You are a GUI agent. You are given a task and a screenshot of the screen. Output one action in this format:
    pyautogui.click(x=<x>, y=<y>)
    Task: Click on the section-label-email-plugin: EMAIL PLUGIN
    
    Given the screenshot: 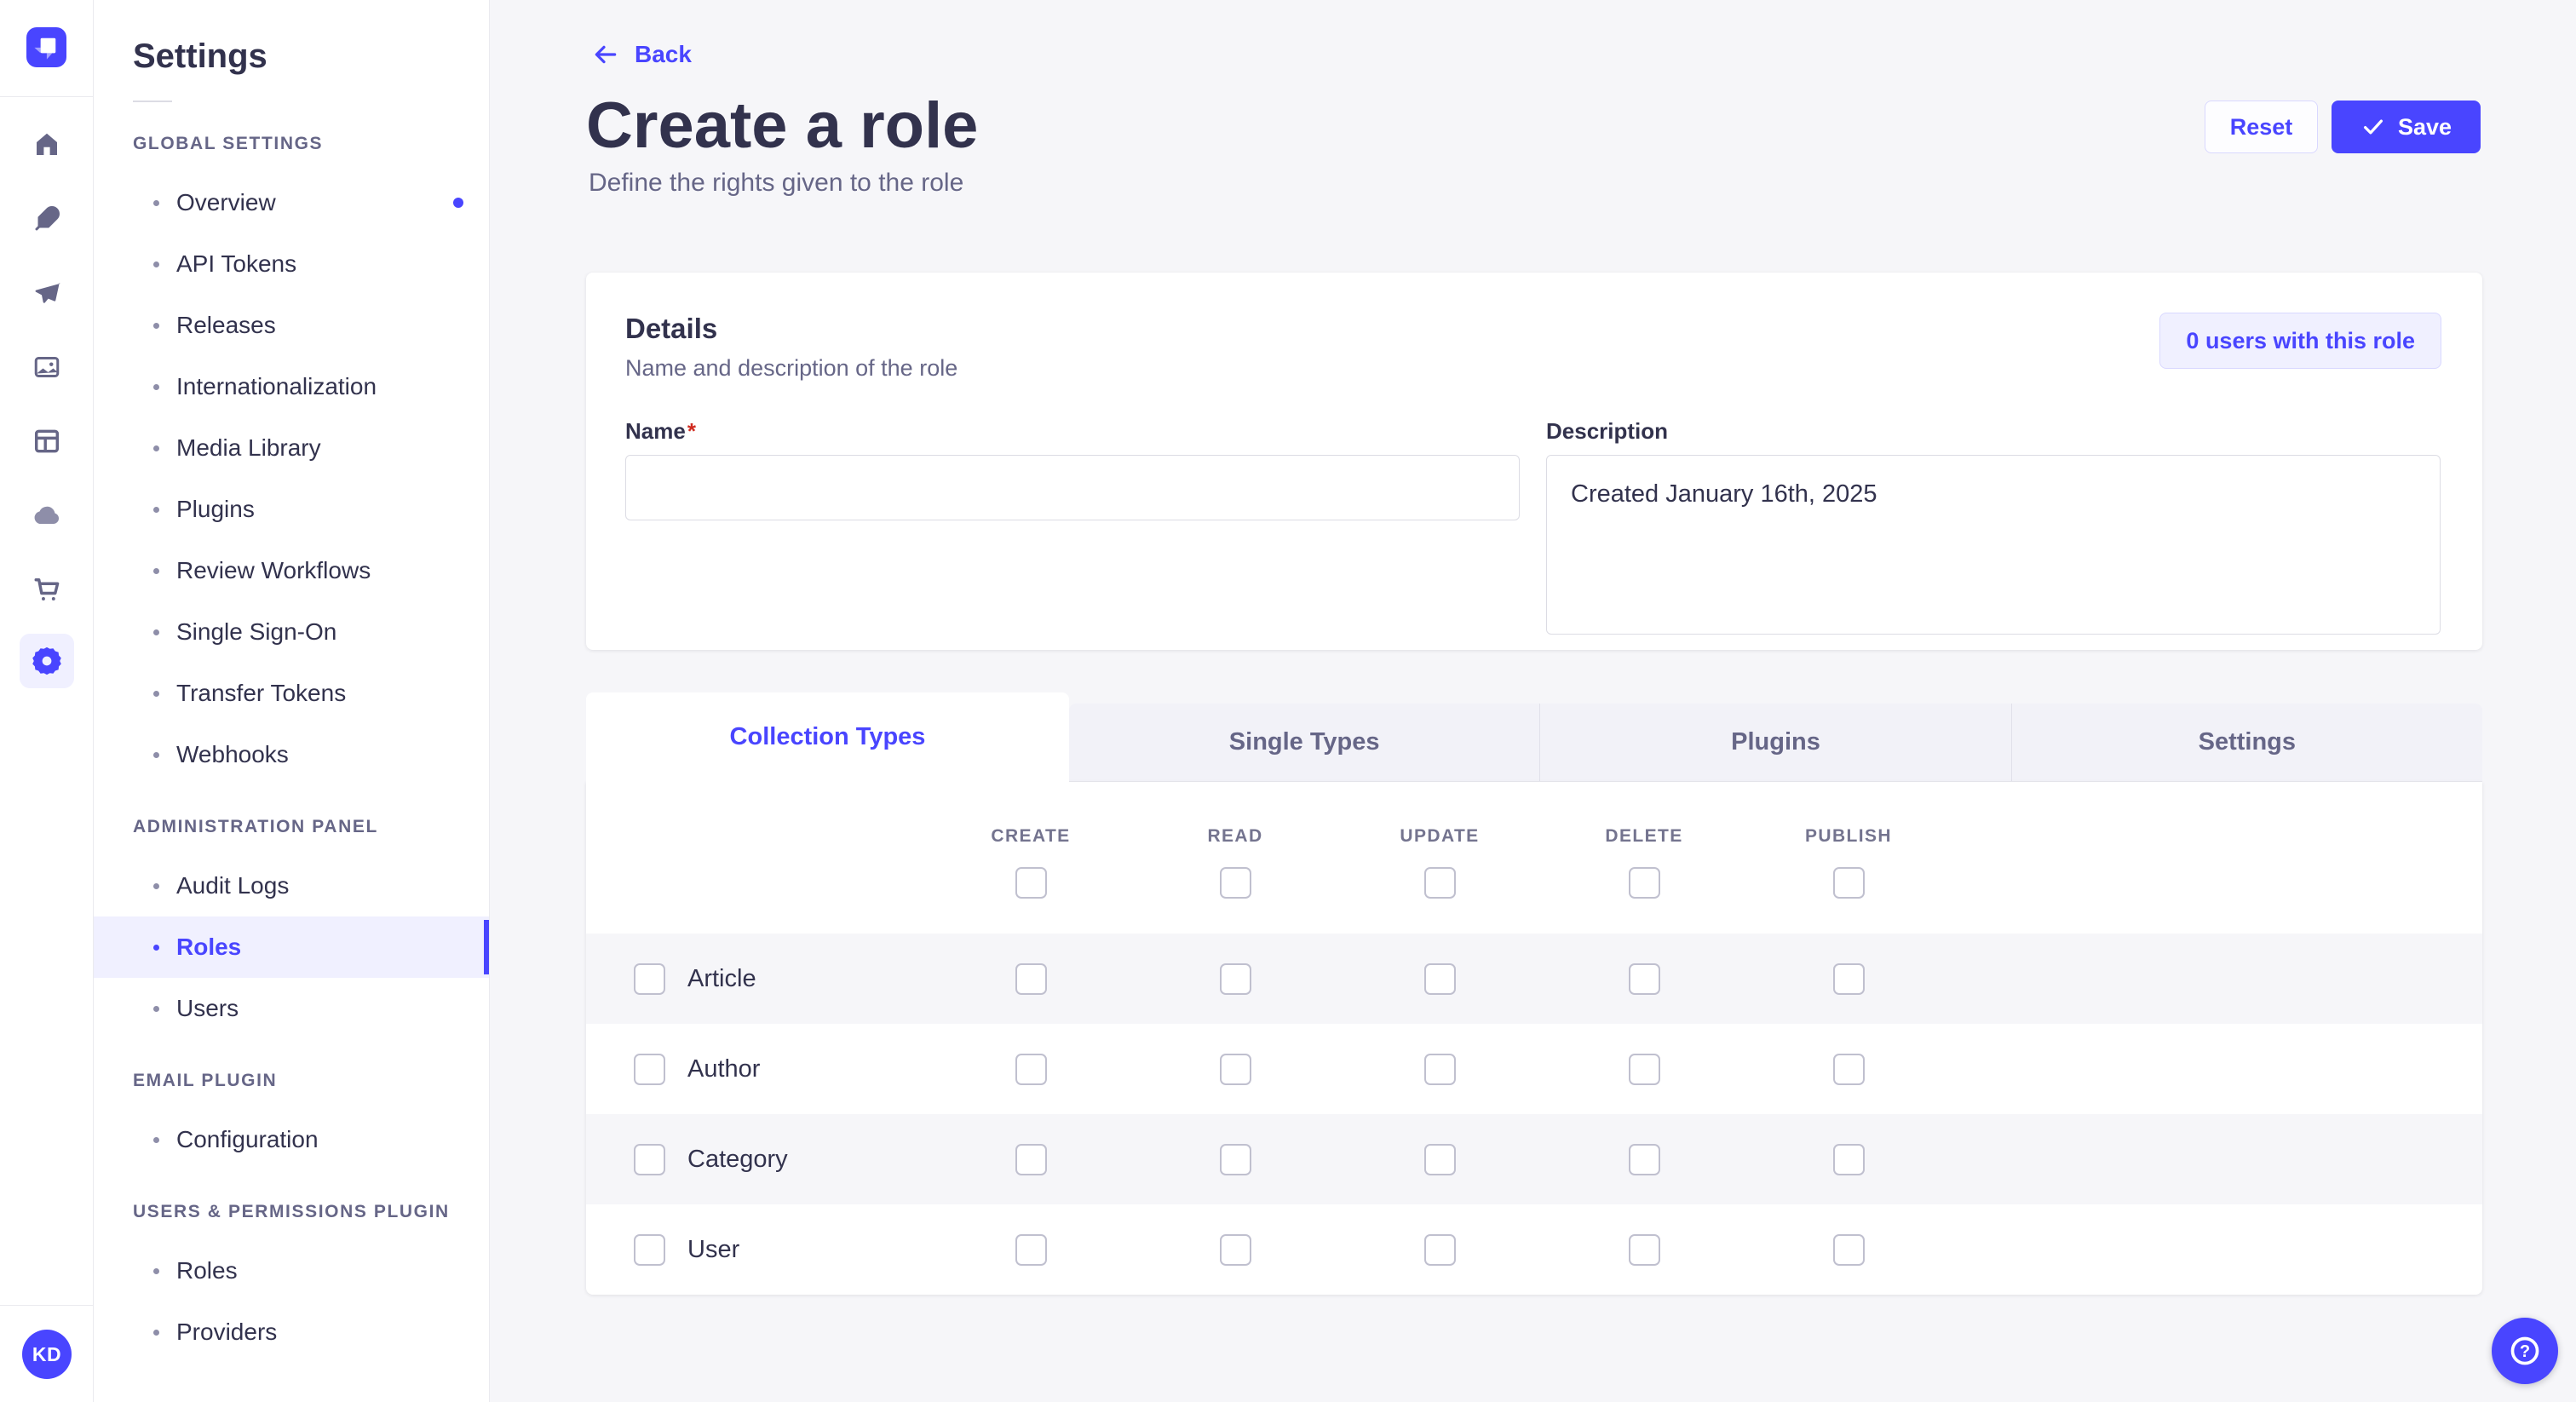 What is the action you would take?
    pyautogui.click(x=206, y=1080)
    